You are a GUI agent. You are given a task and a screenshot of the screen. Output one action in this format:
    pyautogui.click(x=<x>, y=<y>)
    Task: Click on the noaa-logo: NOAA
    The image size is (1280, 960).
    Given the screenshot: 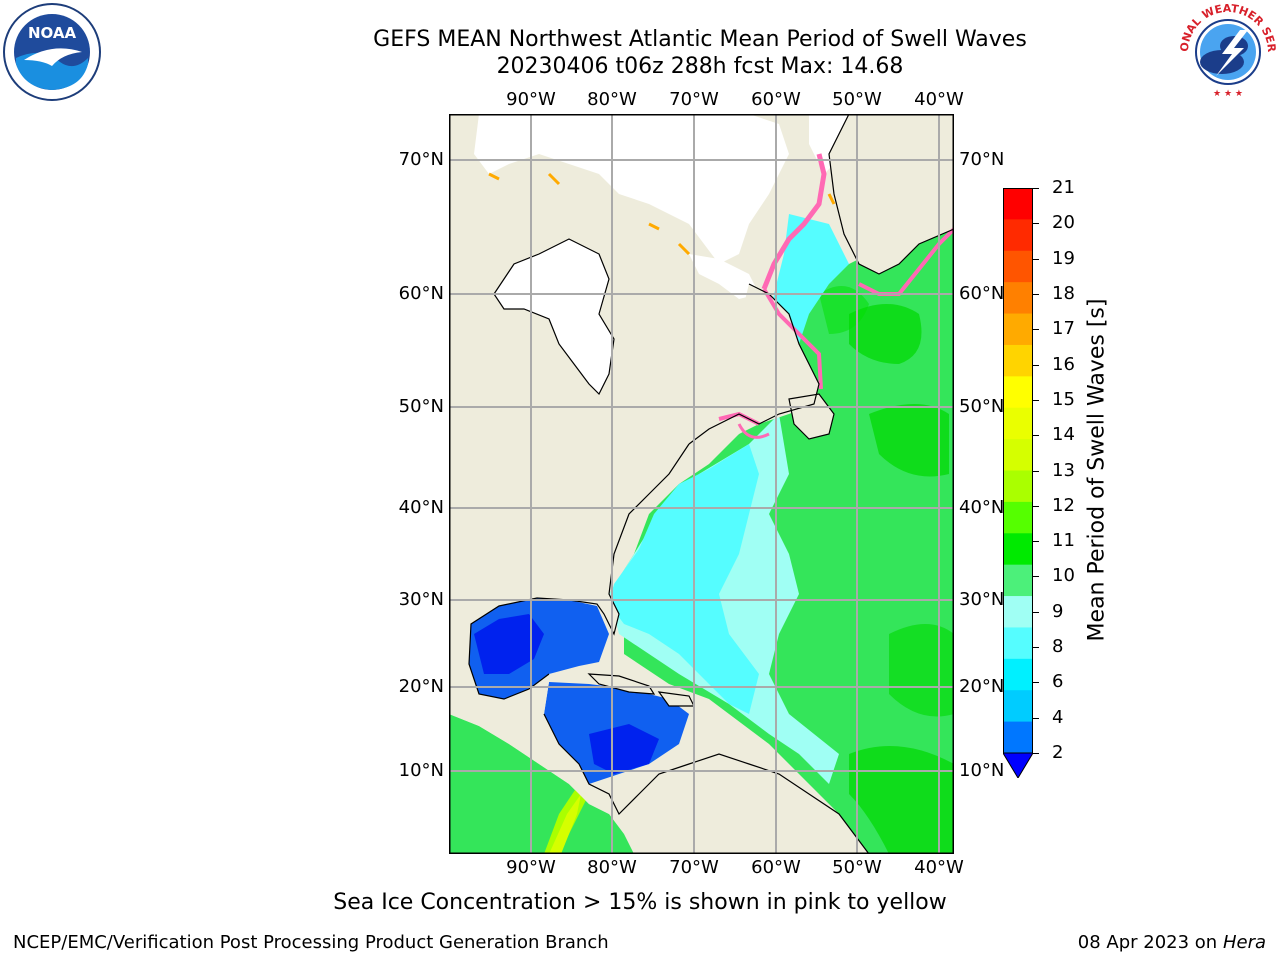 What is the action you would take?
    pyautogui.click(x=52, y=52)
    